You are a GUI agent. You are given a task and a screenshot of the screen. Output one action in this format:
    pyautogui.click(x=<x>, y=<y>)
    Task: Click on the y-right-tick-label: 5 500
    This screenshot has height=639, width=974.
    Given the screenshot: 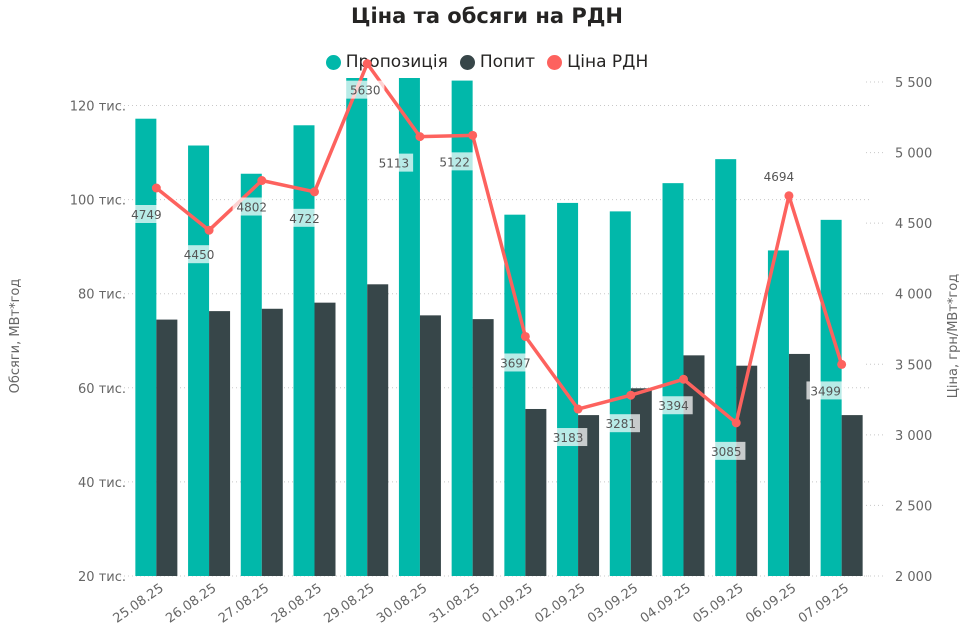 What is the action you would take?
    pyautogui.click(x=913, y=83)
    